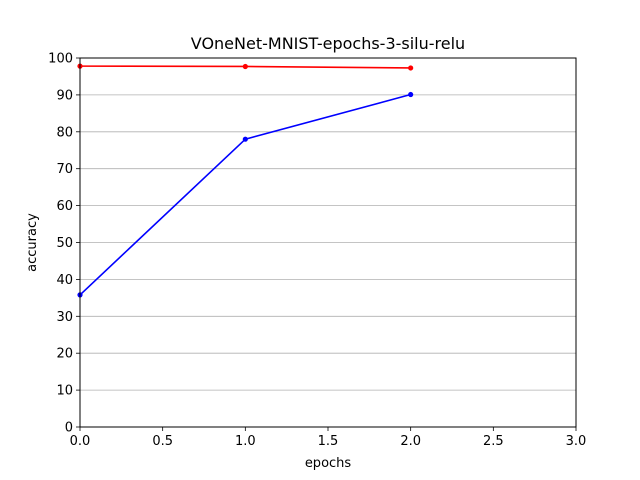 This screenshot has width=640, height=480. What do you see at coordinates (328, 43) in the screenshot?
I see `chart-title: VOneNet-MNIST-epochs-3-silu-relu` at bounding box center [328, 43].